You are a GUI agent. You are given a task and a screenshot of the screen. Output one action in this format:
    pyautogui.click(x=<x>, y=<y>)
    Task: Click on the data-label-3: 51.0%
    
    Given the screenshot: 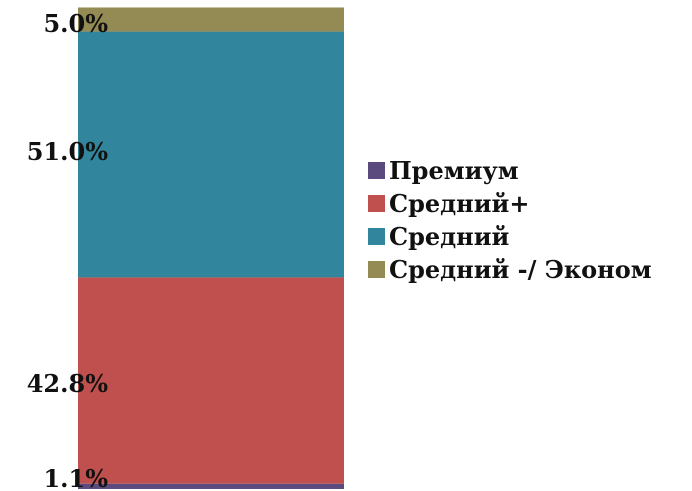 What is the action you would take?
    pyautogui.click(x=67, y=151)
    